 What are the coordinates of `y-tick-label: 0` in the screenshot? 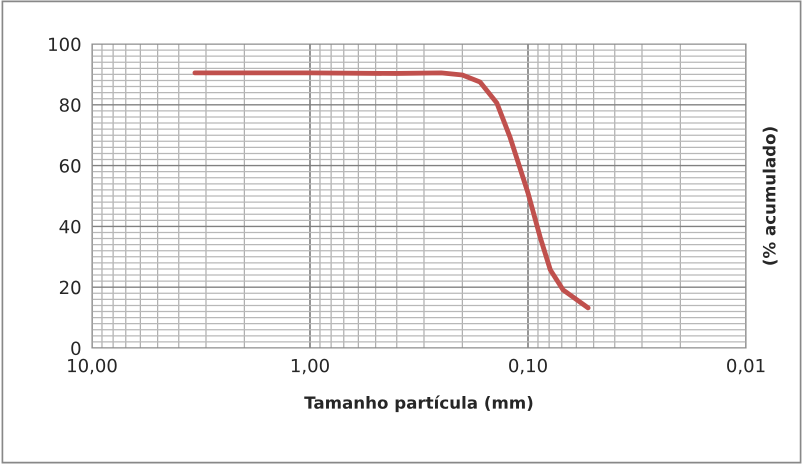 It's located at (75, 348).